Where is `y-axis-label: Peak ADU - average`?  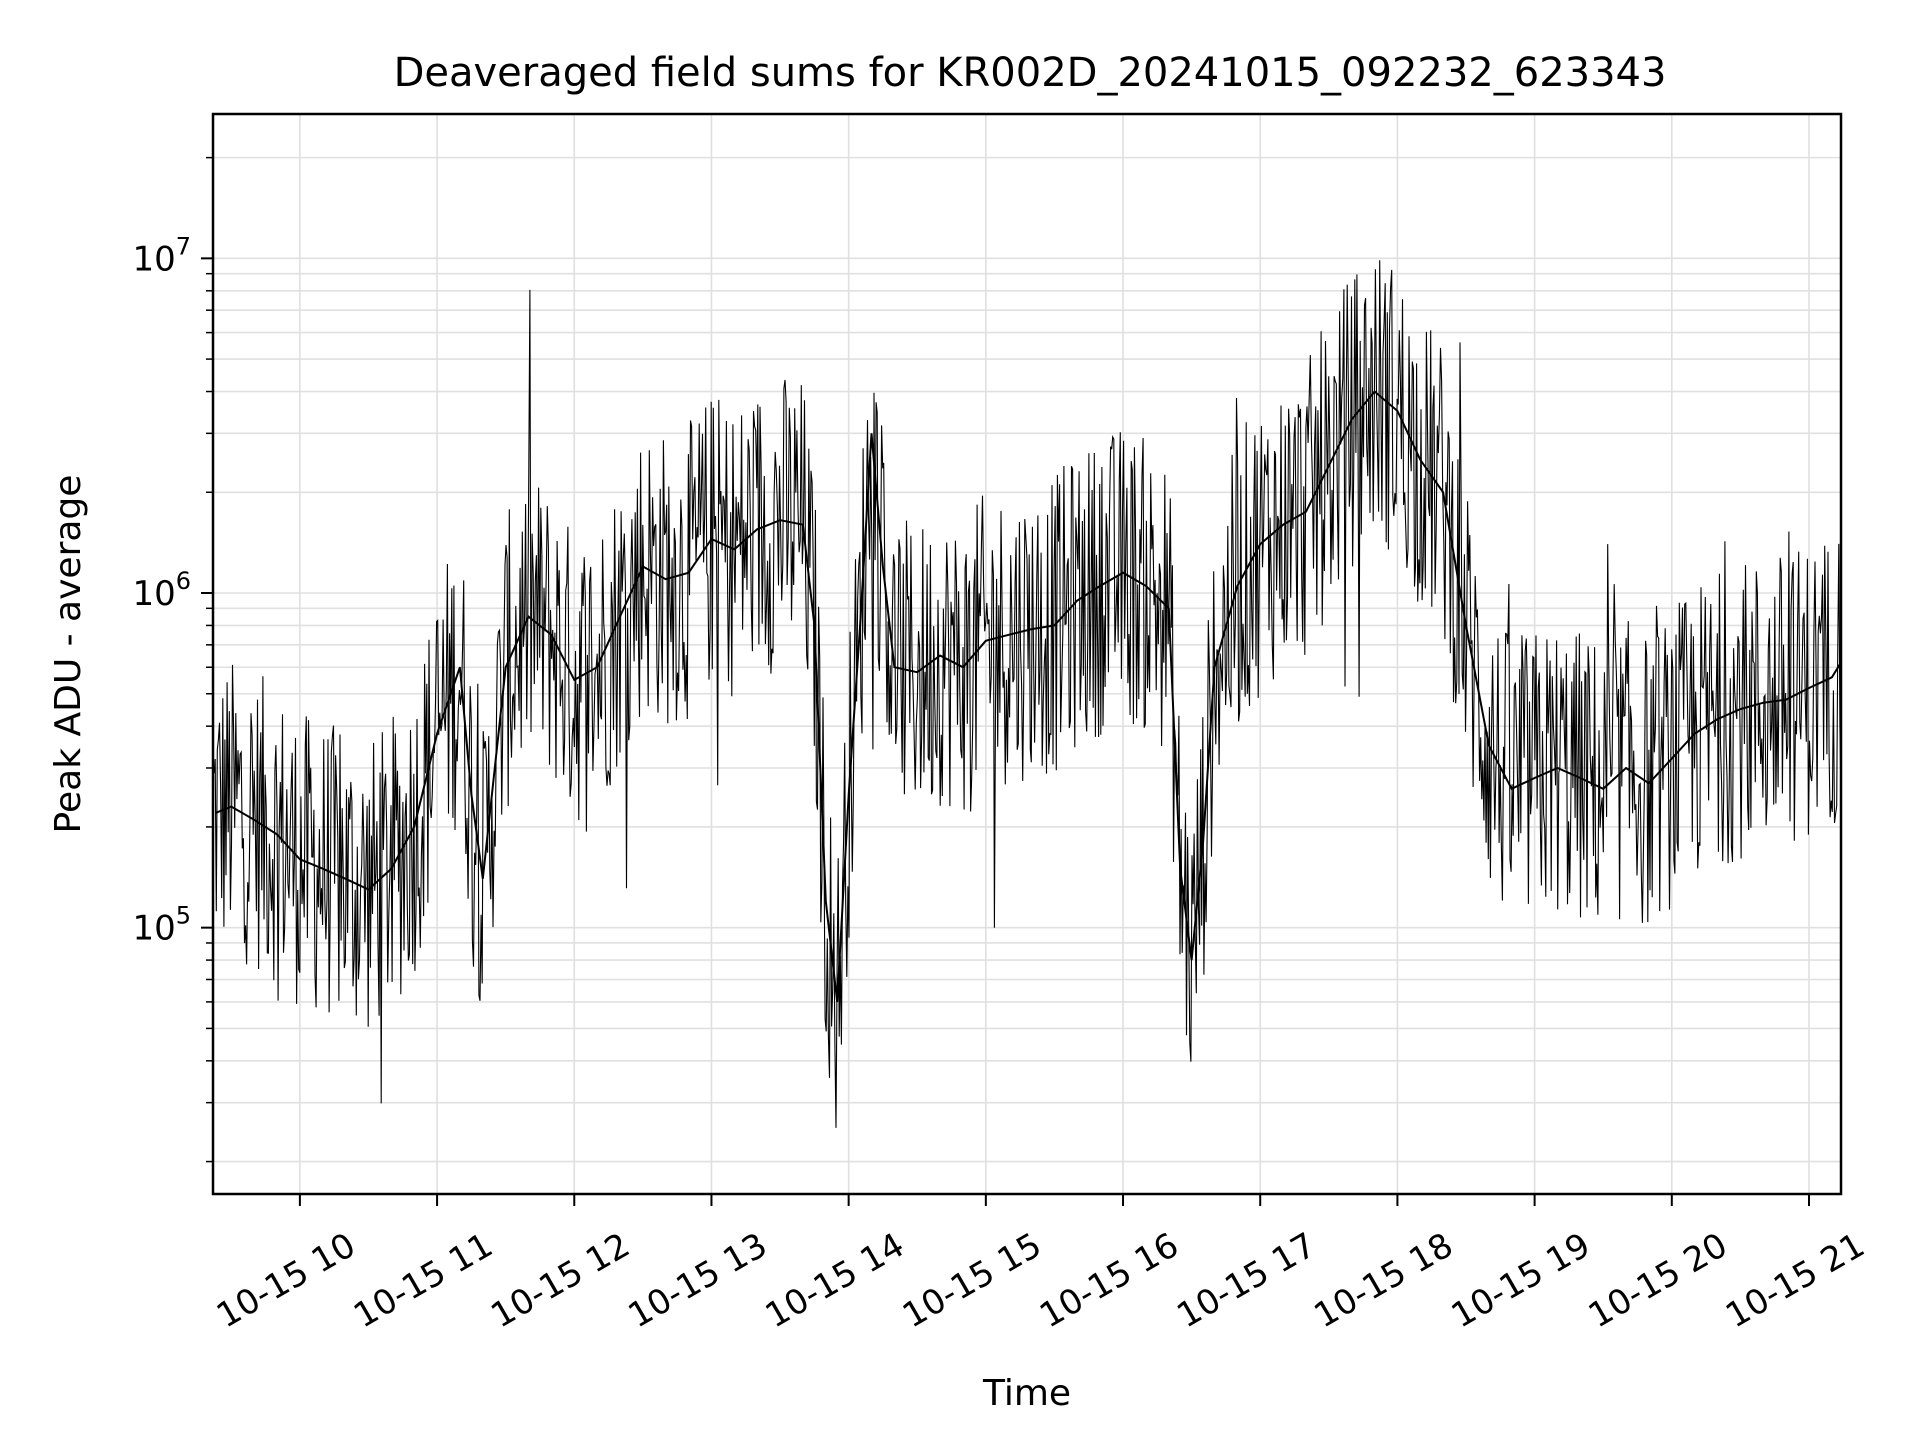
y-axis-label: Peak ADU - average is located at coordinates (68, 654).